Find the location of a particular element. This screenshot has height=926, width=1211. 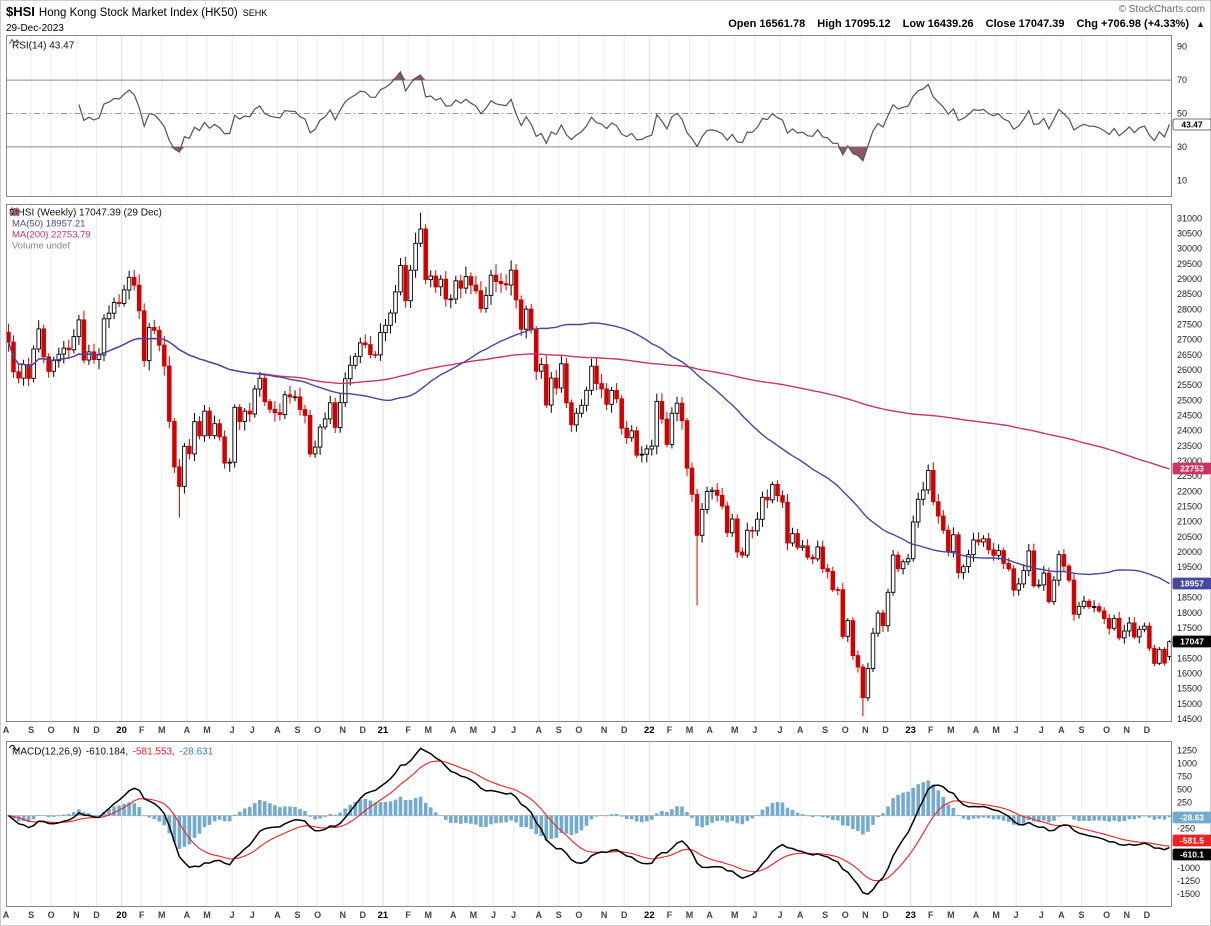

svg-text: 43.47 is located at coordinates (1192, 125).